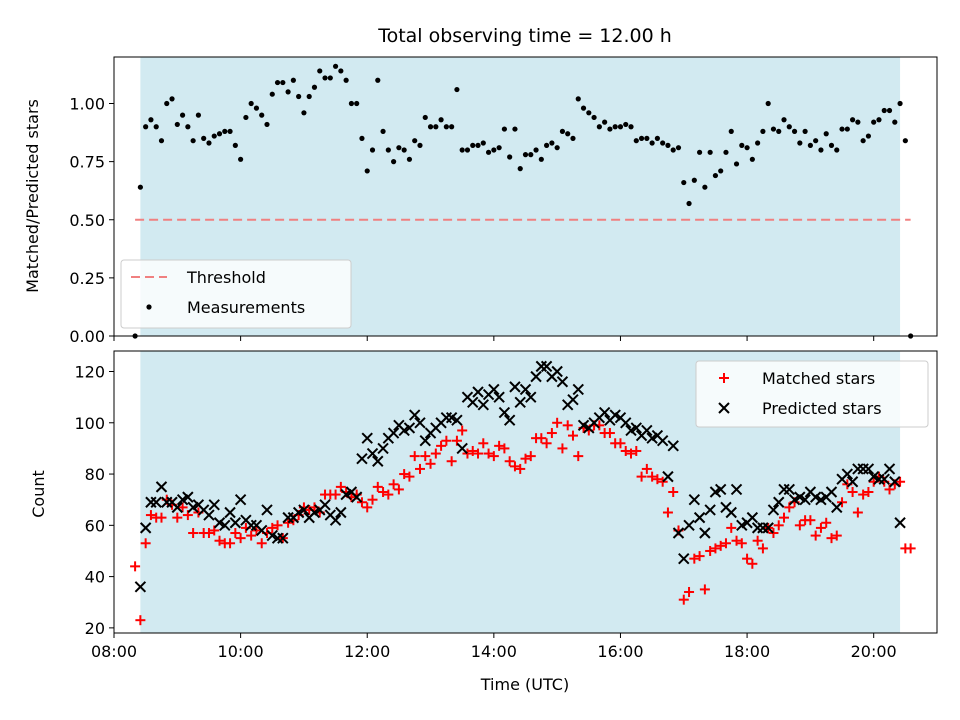  What do you see at coordinates (87, 220) in the screenshot?
I see `y-tick-label: 0.50` at bounding box center [87, 220].